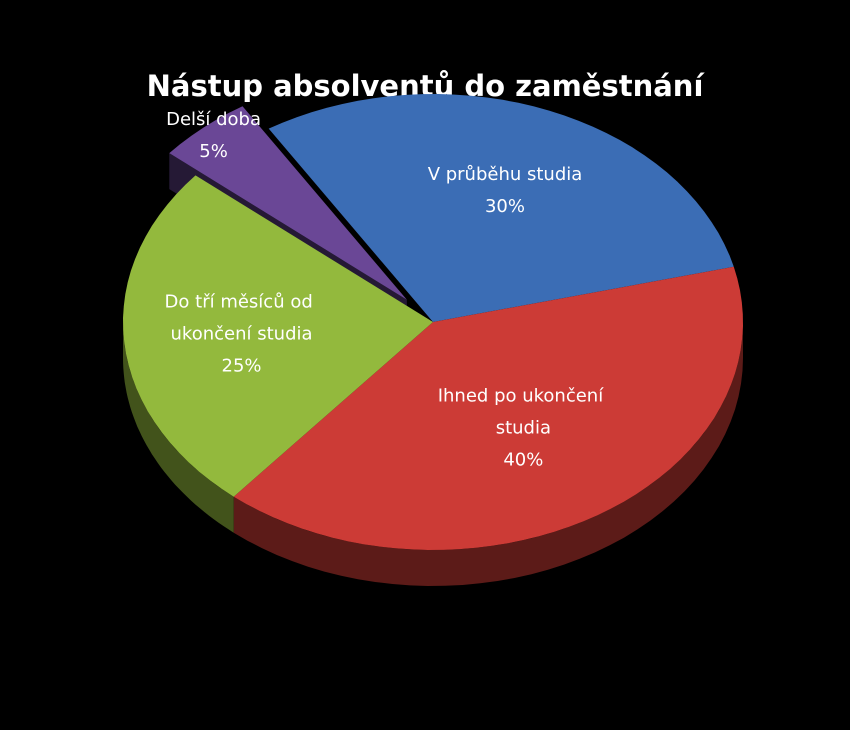  Describe the element at coordinates (505, 174) in the screenshot. I see `slice-label: V průběhu studia` at that location.